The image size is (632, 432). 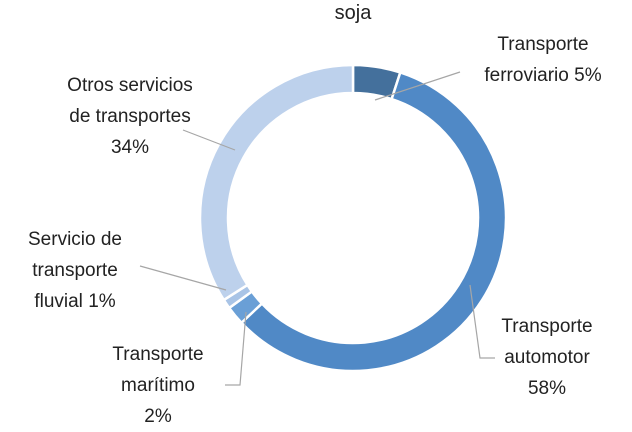 What do you see at coordinates (158, 370) in the screenshot?
I see `category-label: Transporte marítimo` at bounding box center [158, 370].